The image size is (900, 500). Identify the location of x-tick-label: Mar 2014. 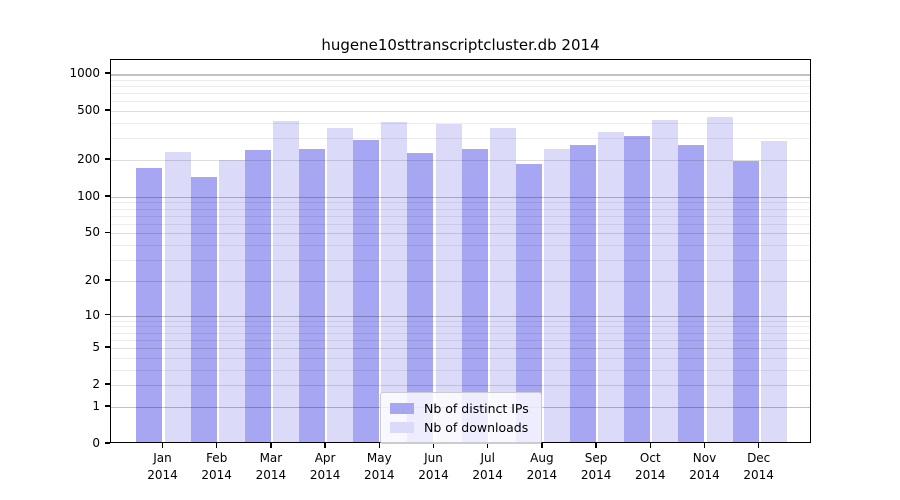
(271, 466).